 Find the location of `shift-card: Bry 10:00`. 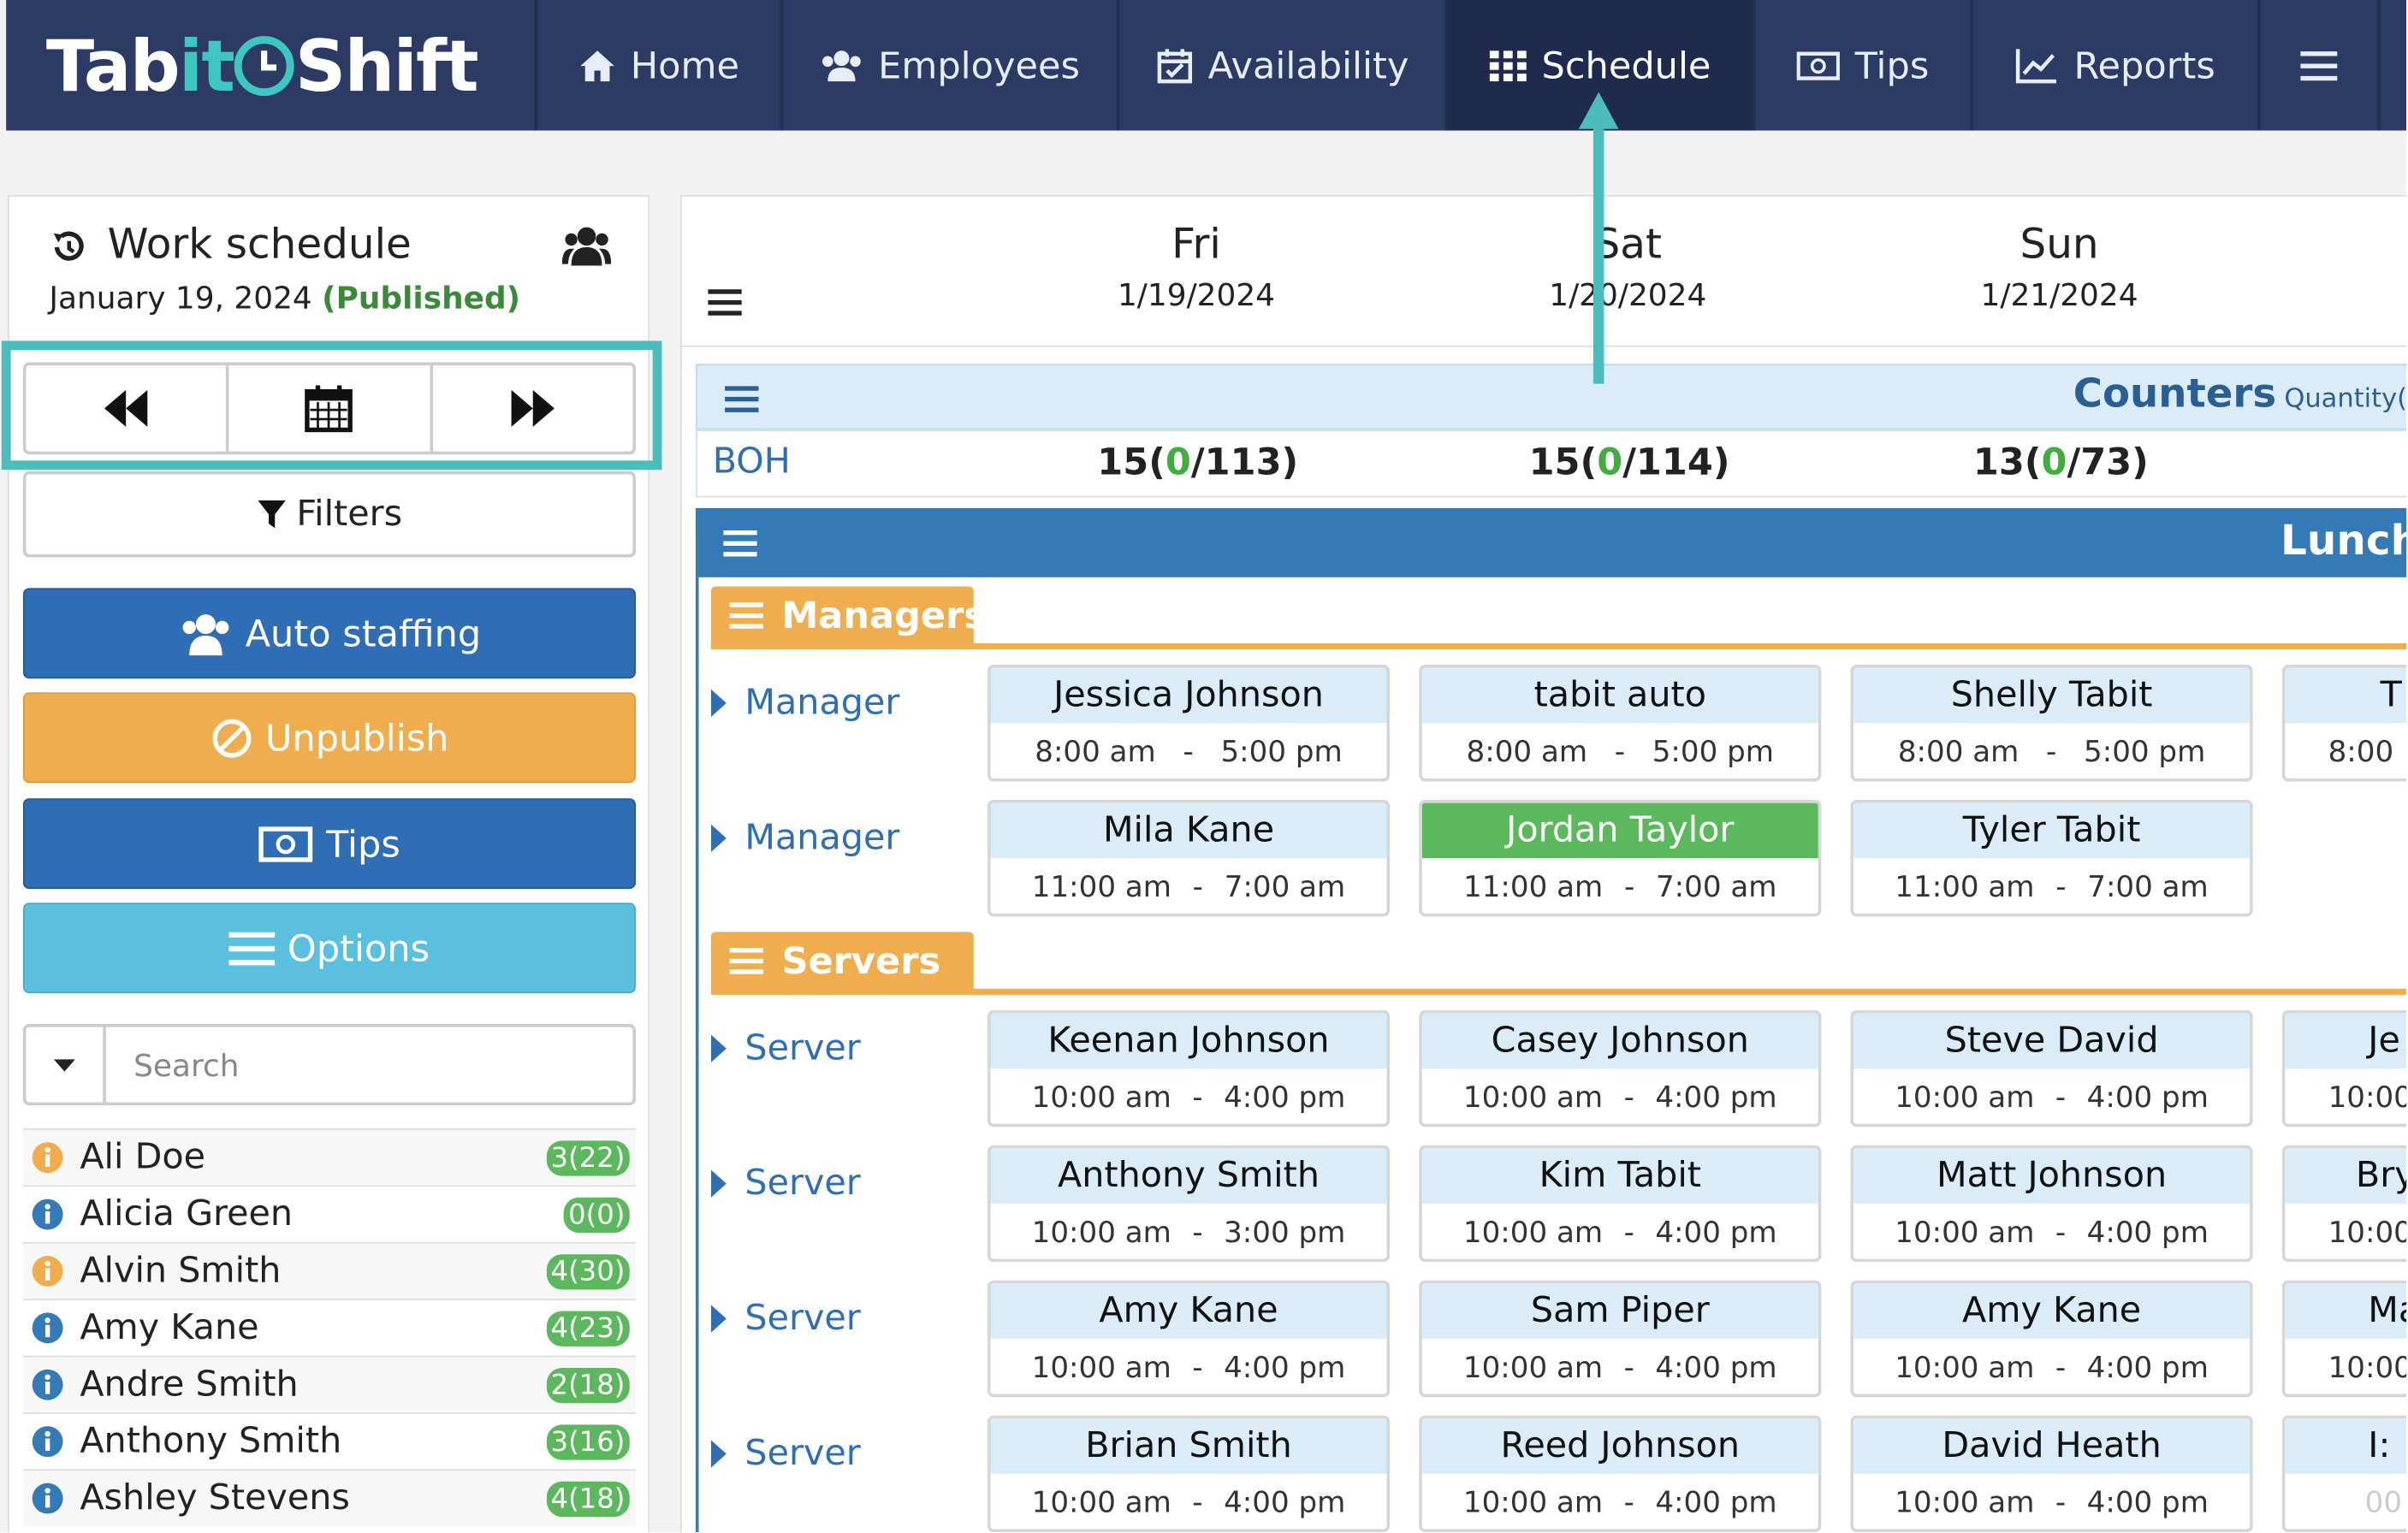

shift-card: Bry 10:00 is located at coordinates (2344, 1204).